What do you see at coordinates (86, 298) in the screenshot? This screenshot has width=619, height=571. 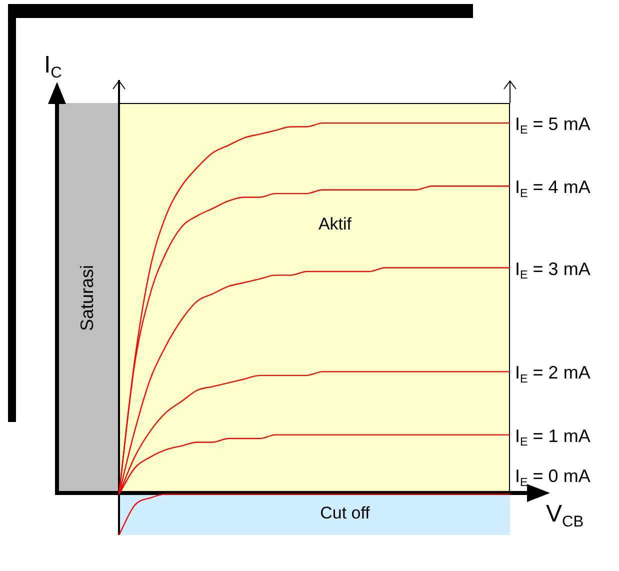 I see `text: Saturasi` at bounding box center [86, 298].